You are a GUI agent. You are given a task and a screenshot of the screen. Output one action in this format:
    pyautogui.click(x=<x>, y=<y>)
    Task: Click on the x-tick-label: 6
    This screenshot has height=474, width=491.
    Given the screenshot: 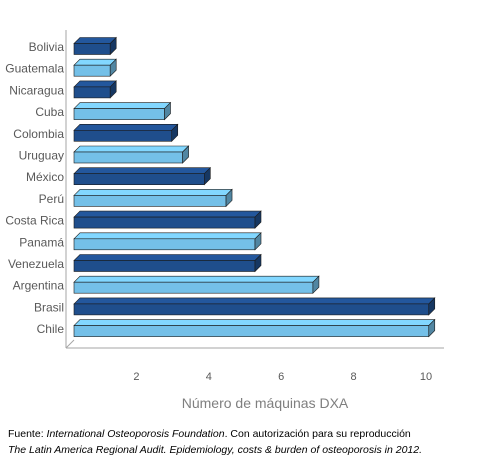 What is the action you would take?
    pyautogui.click(x=281, y=377)
    